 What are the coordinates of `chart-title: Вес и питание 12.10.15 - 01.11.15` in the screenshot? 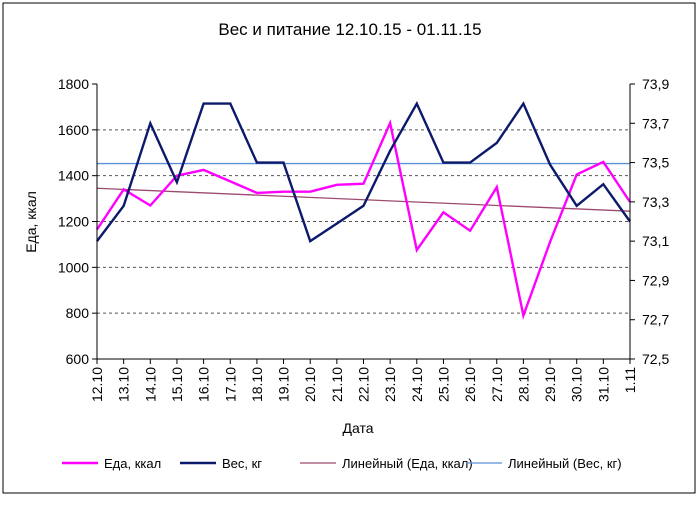 It's located at (349, 29).